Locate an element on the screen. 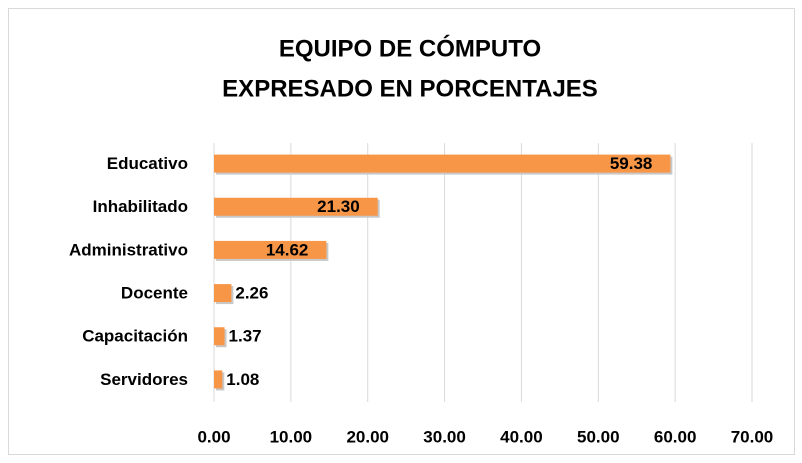  chart-title: EXPRESADO EN PORCENTAJES is located at coordinates (410, 88).